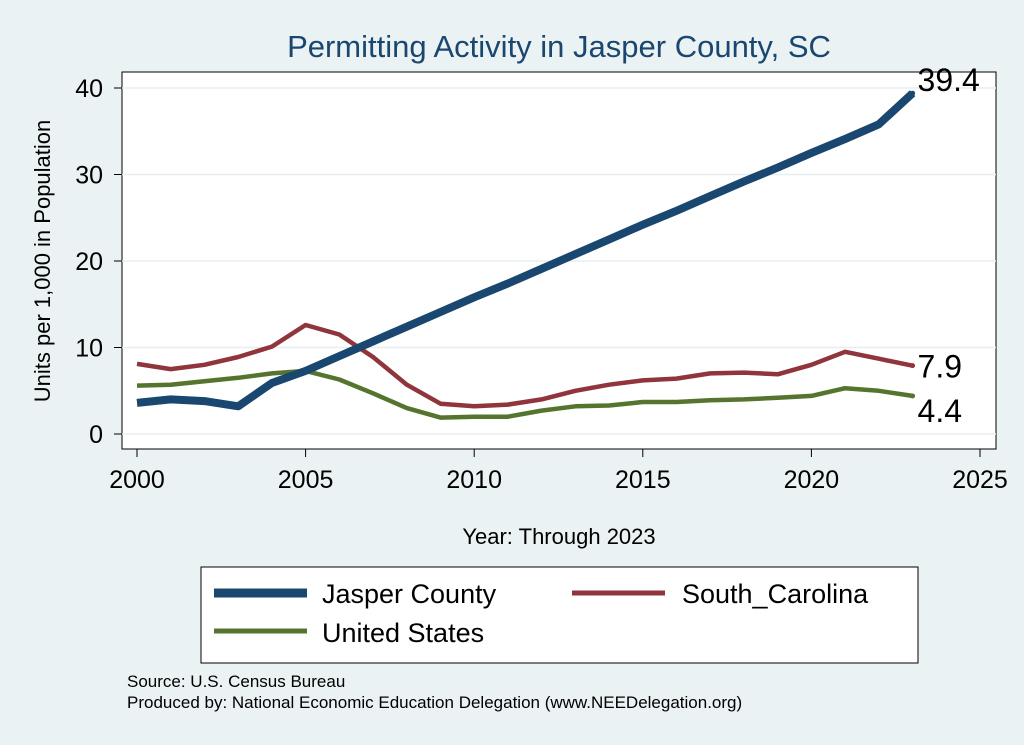  I want to click on series-end-marker-jasper-county, so click(913, 93).